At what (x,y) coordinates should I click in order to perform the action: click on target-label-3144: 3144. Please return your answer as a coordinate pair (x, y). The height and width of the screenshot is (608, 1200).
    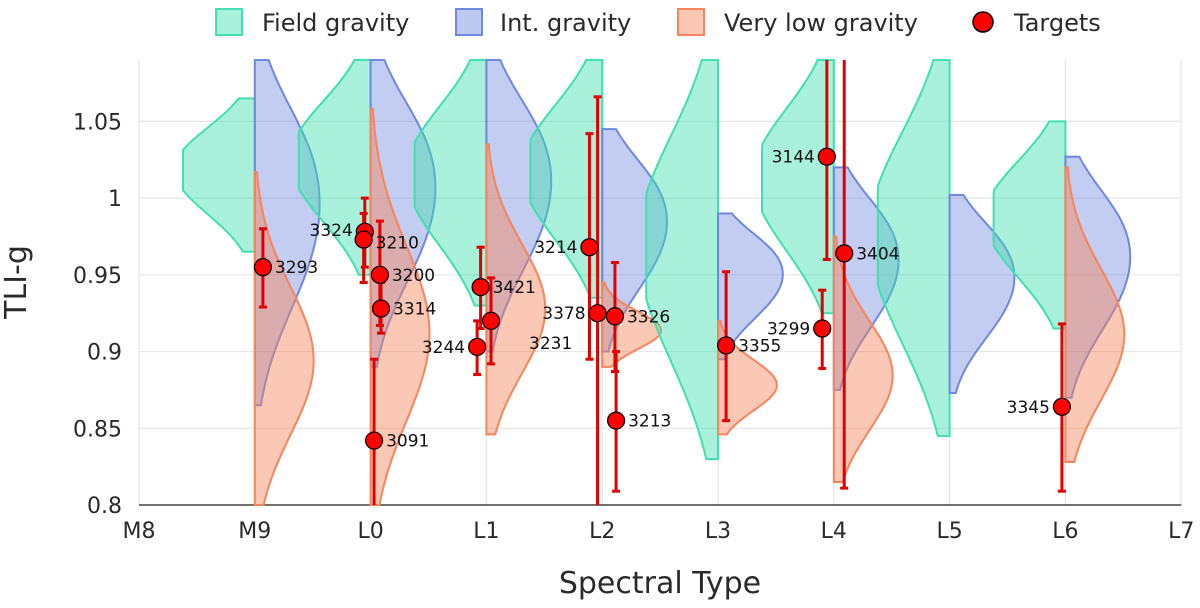
    Looking at the image, I should click on (793, 158).